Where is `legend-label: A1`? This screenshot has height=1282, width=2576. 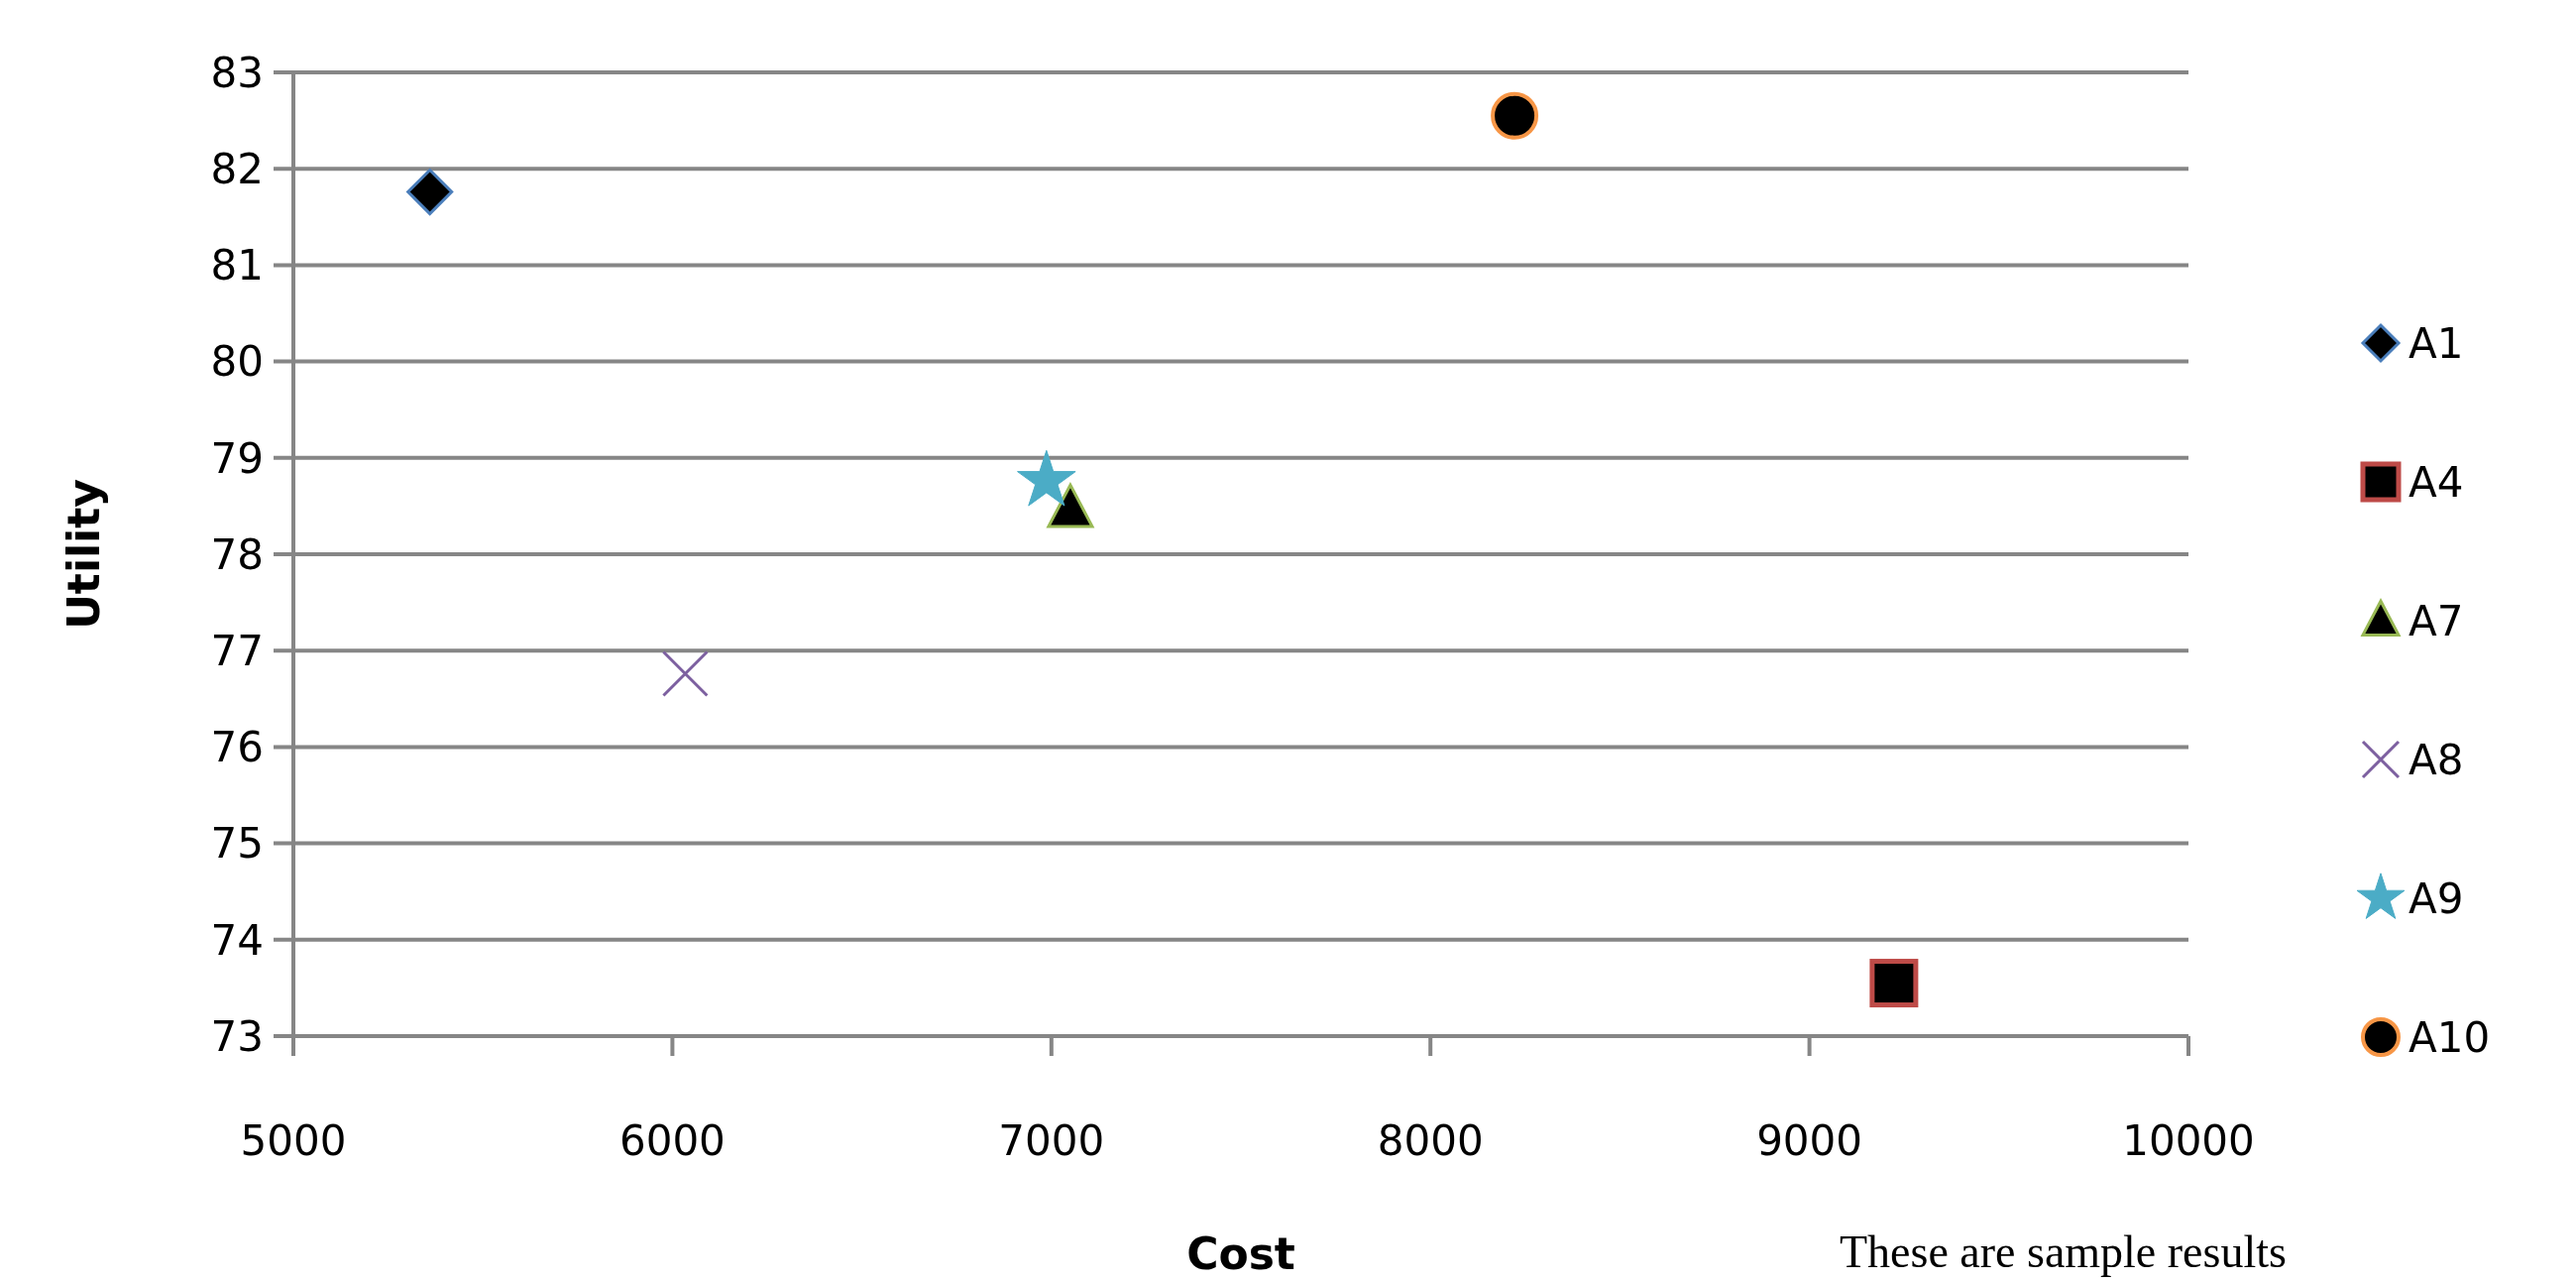 legend-label: A1 is located at coordinates (2436, 343).